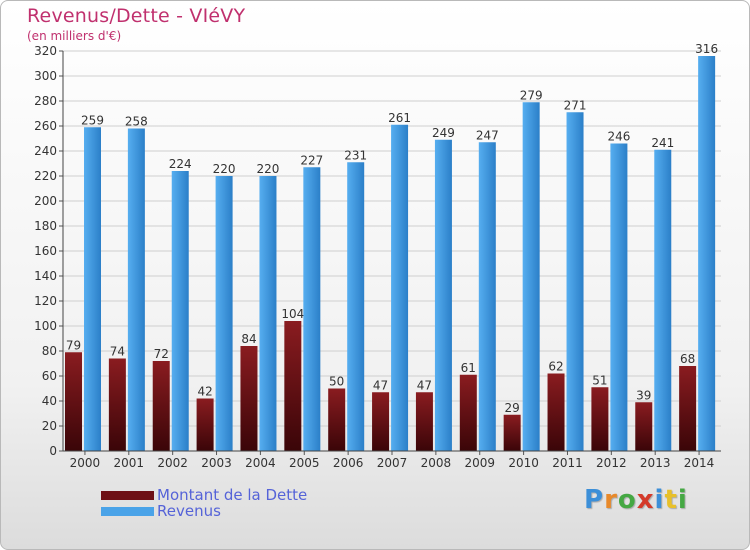 The width and height of the screenshot is (750, 550). Describe the element at coordinates (117, 352) in the screenshot. I see `data-label-debt: 74` at that location.